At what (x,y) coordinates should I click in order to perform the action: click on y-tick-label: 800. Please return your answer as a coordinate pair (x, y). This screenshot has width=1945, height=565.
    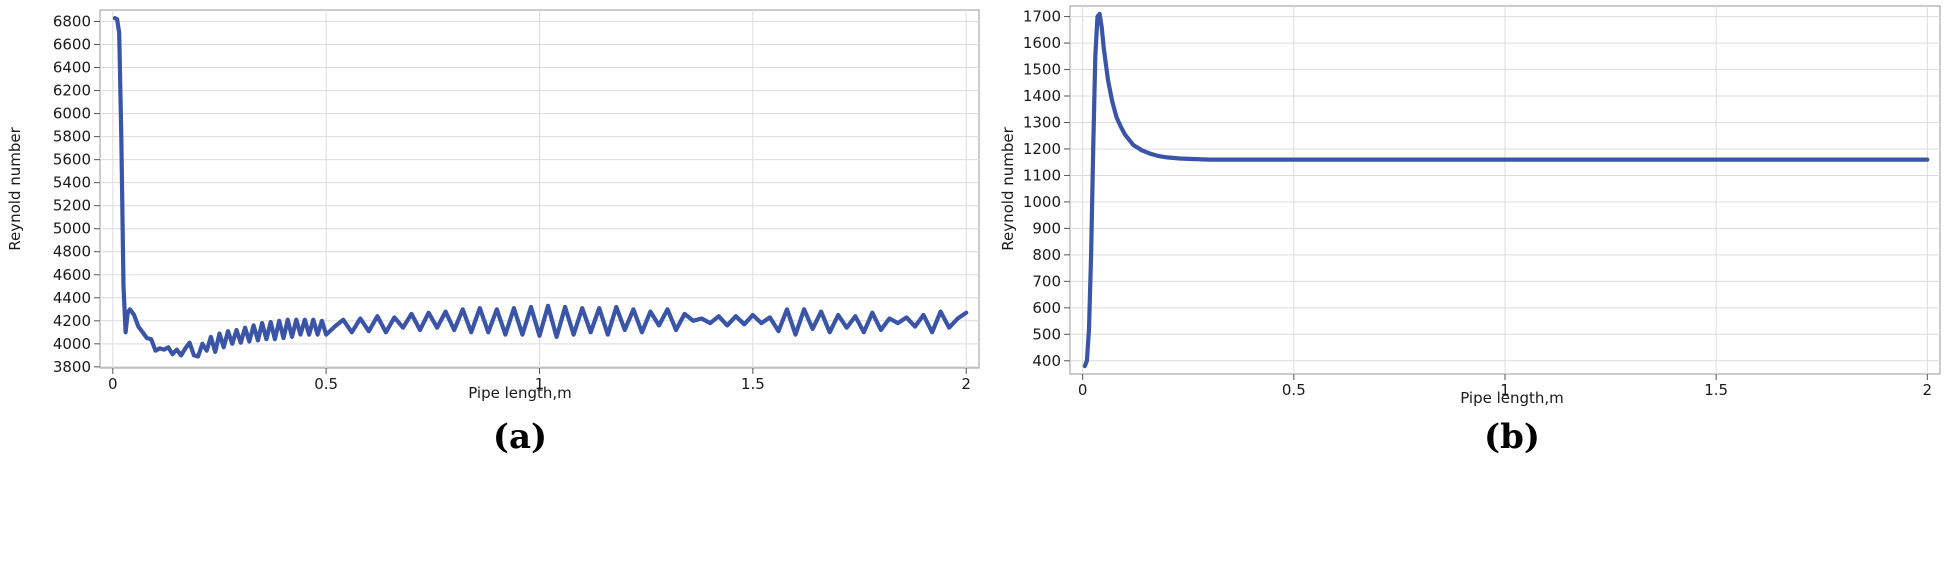
    Looking at the image, I should click on (1046, 255).